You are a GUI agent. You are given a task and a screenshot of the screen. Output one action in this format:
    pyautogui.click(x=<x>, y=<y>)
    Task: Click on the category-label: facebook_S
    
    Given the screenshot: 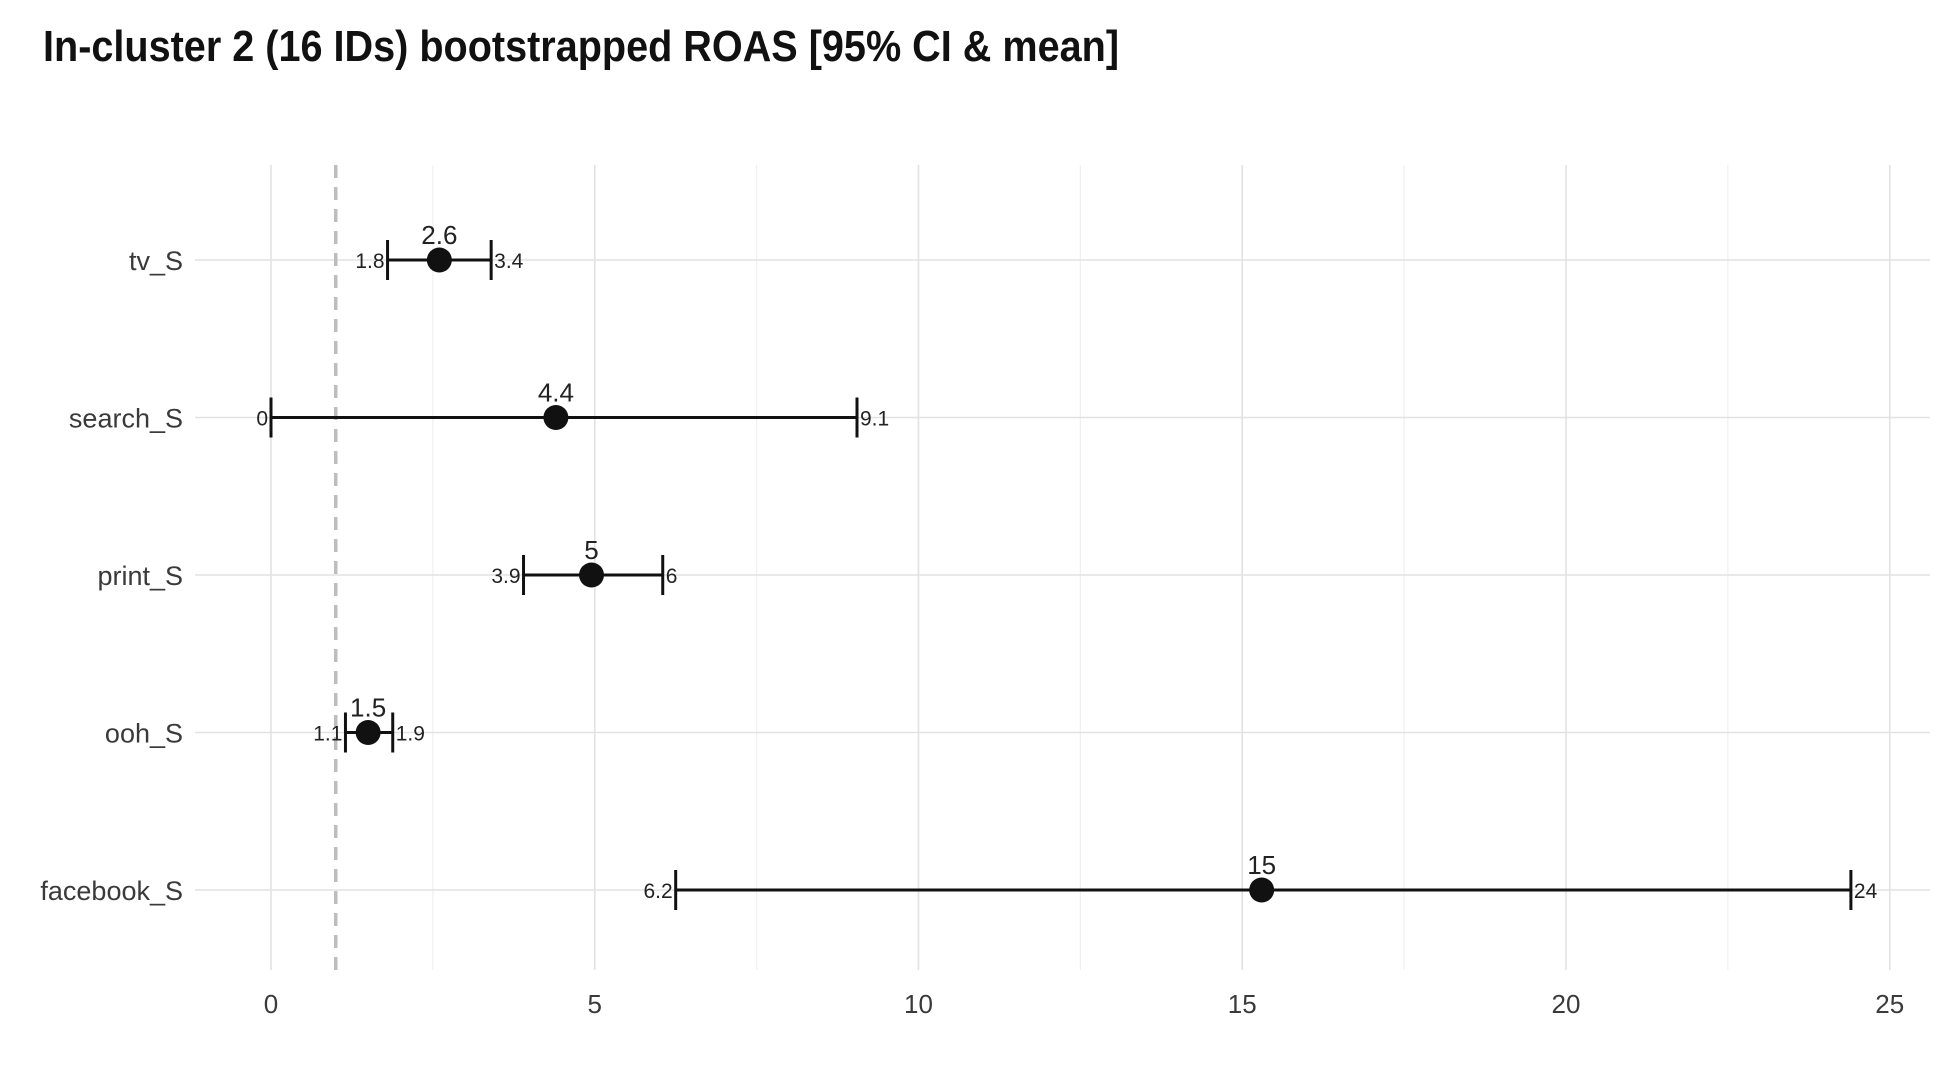 What is the action you would take?
    pyautogui.click(x=111, y=891)
    